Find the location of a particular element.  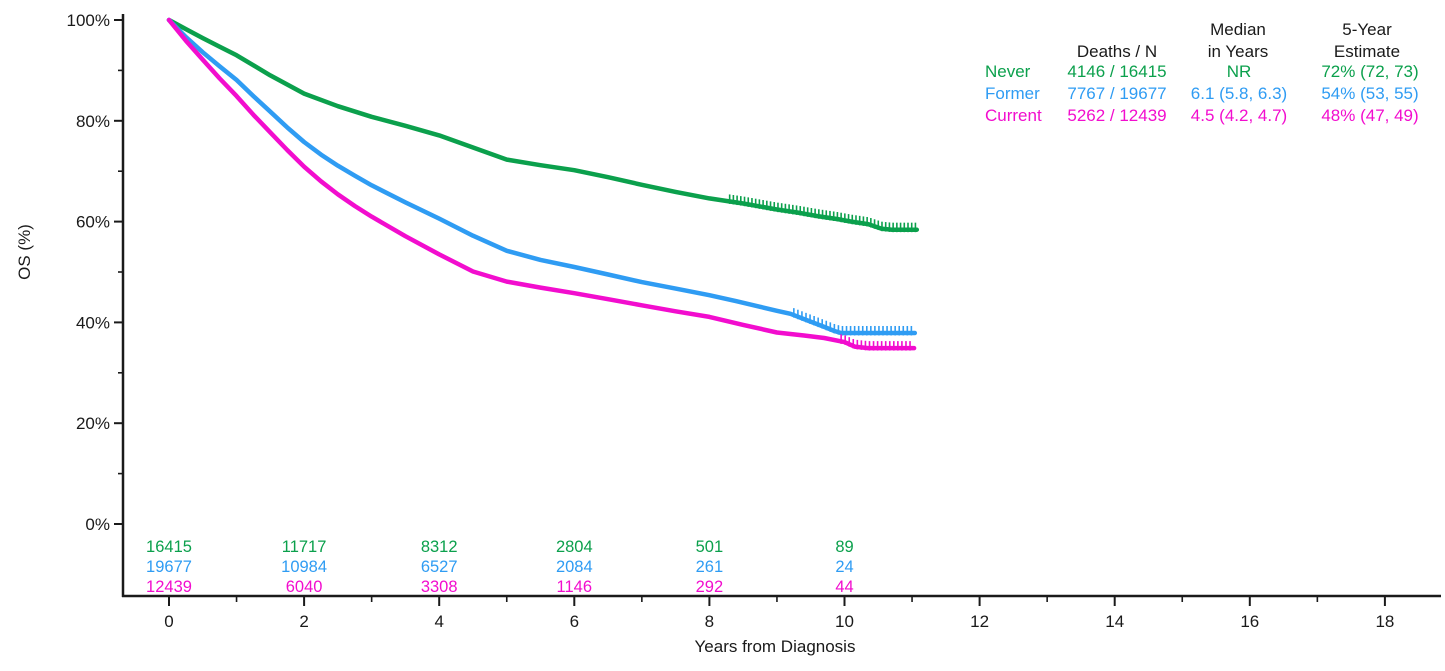

x-tick-label: 16 is located at coordinates (1249, 621).